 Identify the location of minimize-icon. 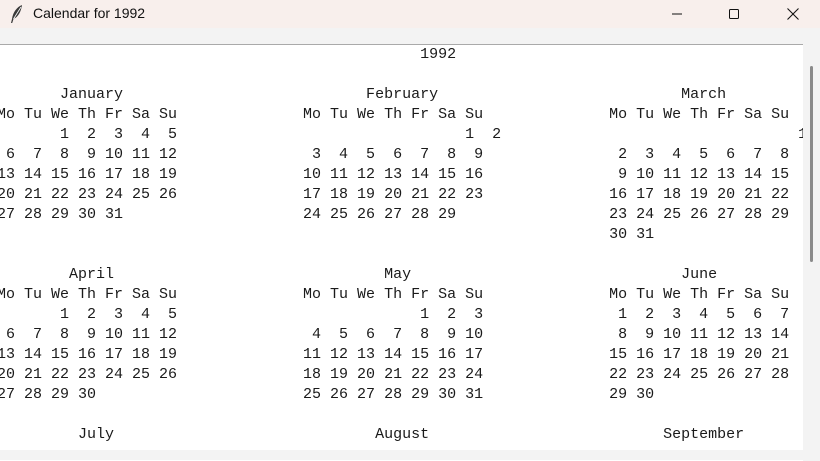
(677, 14).